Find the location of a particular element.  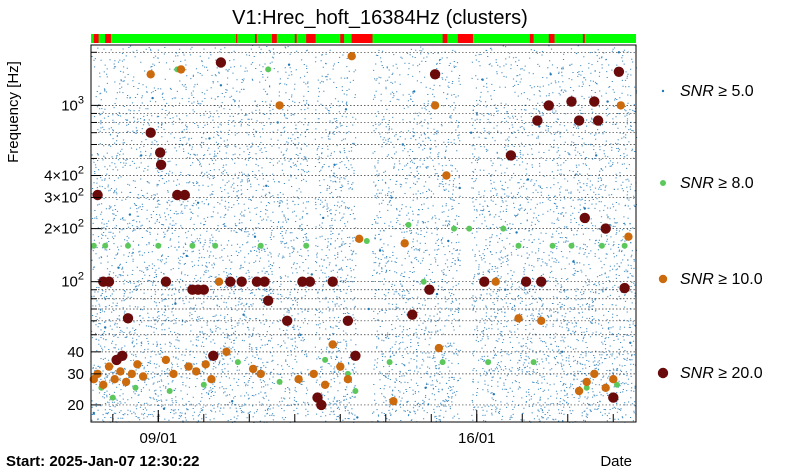

x-axis: 09/01 16/01 is located at coordinates (363, 428).